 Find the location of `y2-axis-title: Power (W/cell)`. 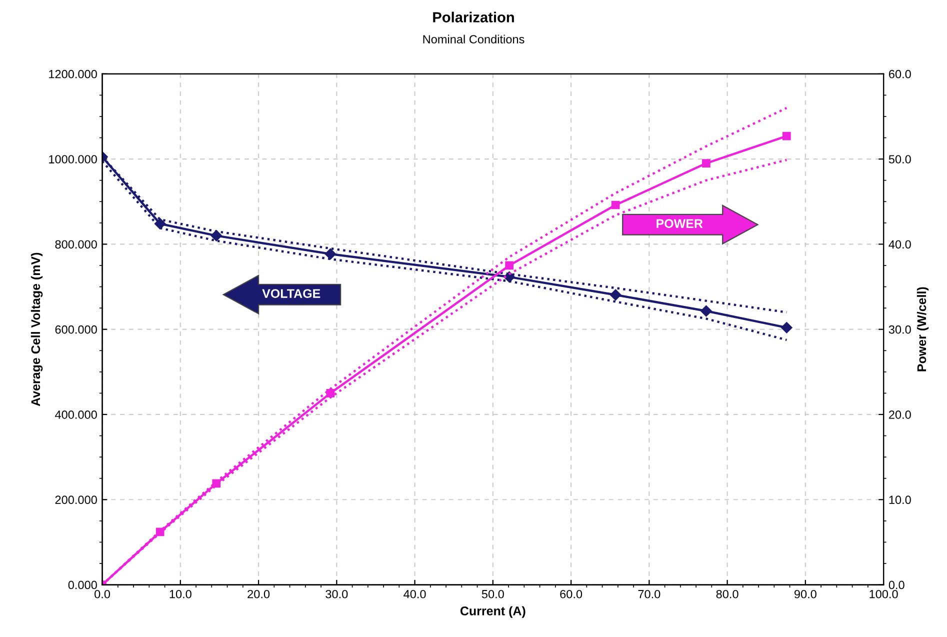

y2-axis-title: Power (W/cell) is located at coordinates (922, 329).